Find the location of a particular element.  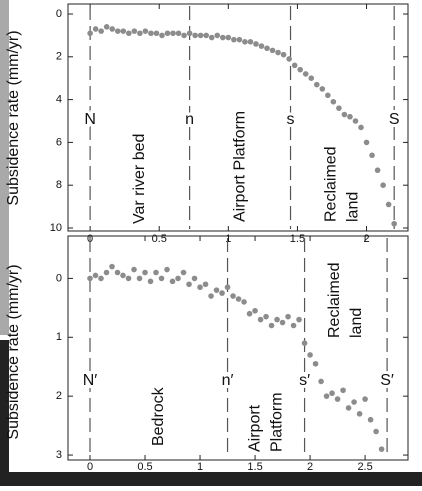

y-tick-label: 0 is located at coordinates (59, 14).